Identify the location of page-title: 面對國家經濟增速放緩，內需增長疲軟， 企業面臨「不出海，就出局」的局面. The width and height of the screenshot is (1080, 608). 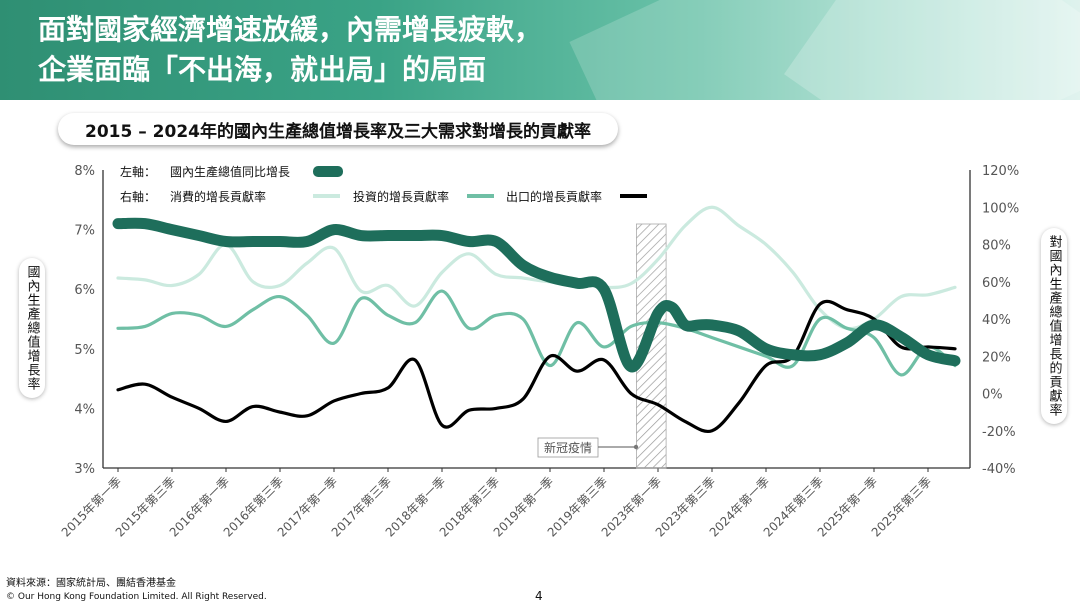
(290, 50).